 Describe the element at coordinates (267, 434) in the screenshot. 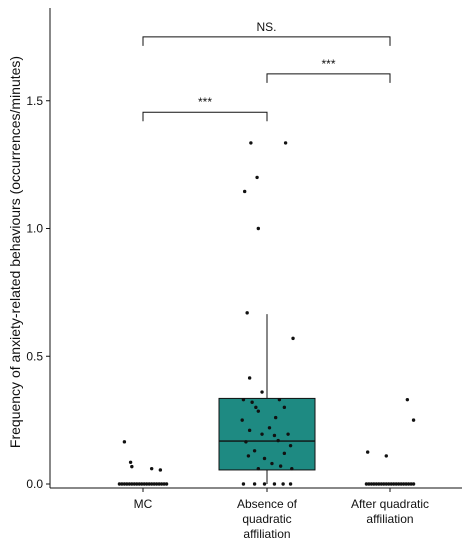

I see `box` at that location.